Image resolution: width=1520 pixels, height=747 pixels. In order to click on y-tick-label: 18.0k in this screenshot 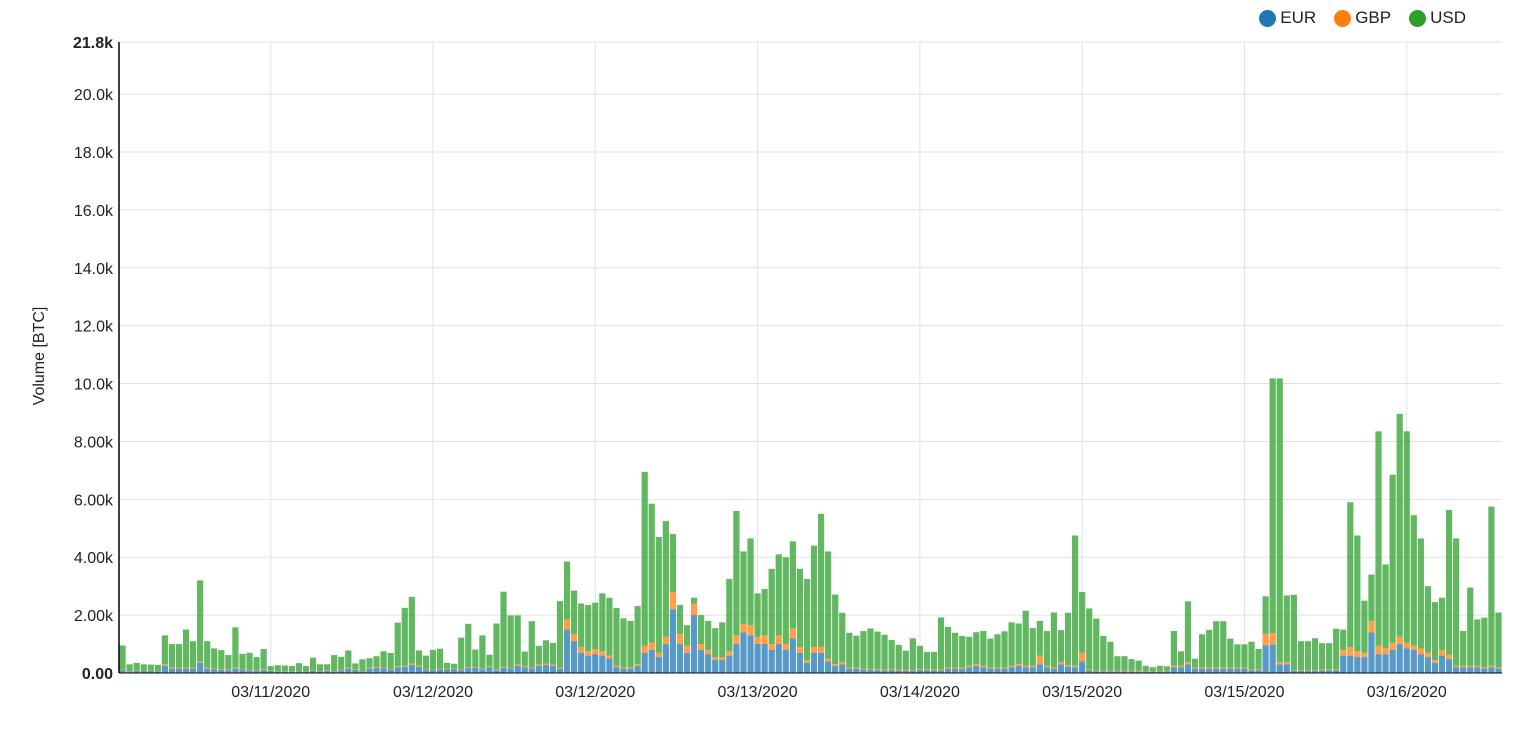, I will do `click(94, 153)`.